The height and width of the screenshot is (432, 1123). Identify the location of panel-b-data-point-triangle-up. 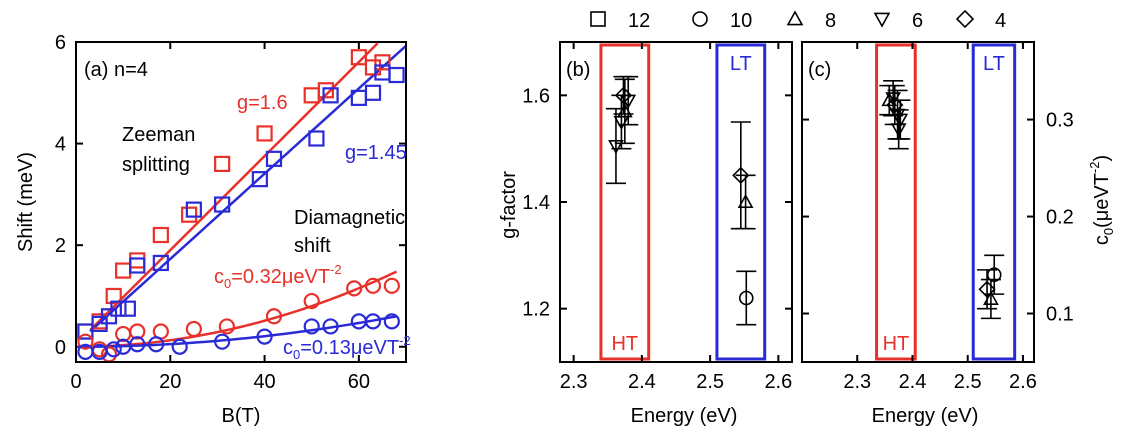
(745, 200).